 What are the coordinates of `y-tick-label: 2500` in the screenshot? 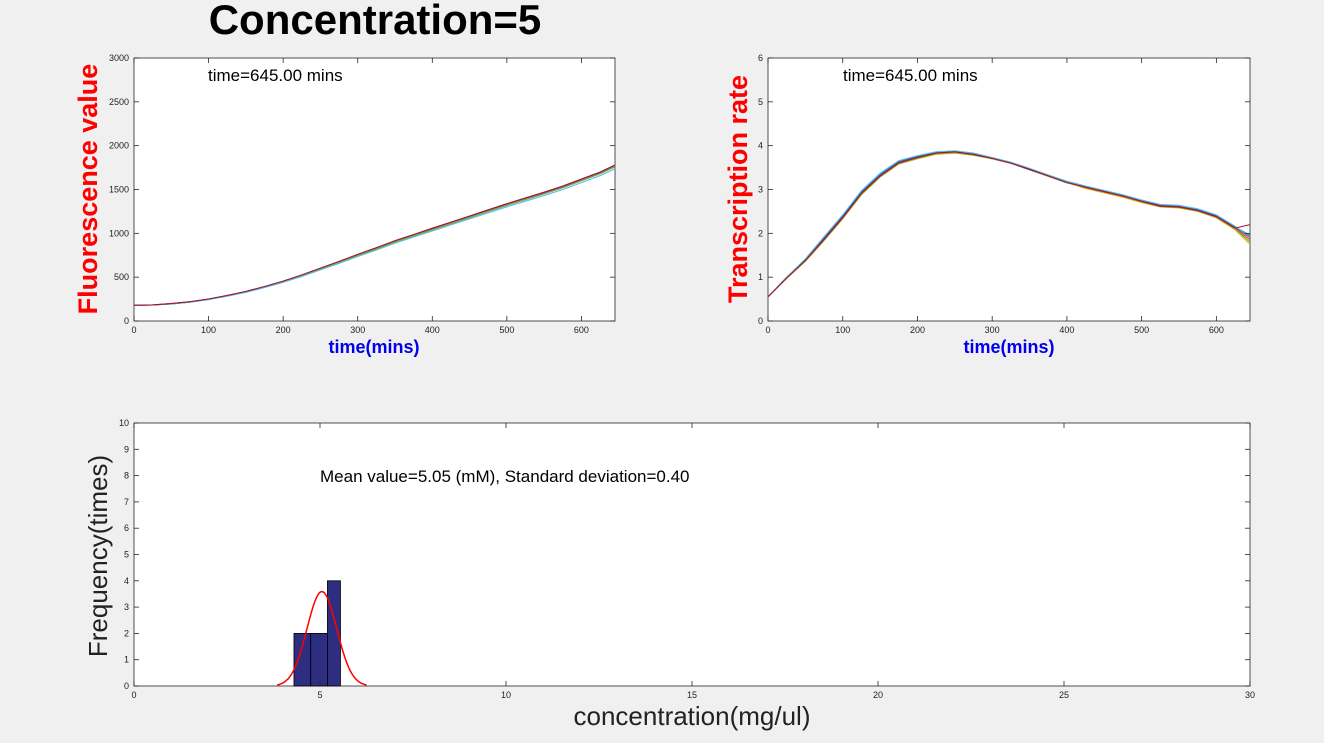 It's located at (119, 102).